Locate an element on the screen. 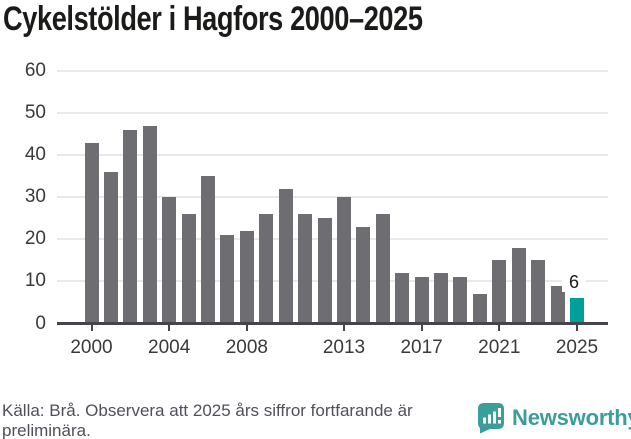 The width and height of the screenshot is (631, 439). y-axis-label-30: 30 is located at coordinates (35, 197).